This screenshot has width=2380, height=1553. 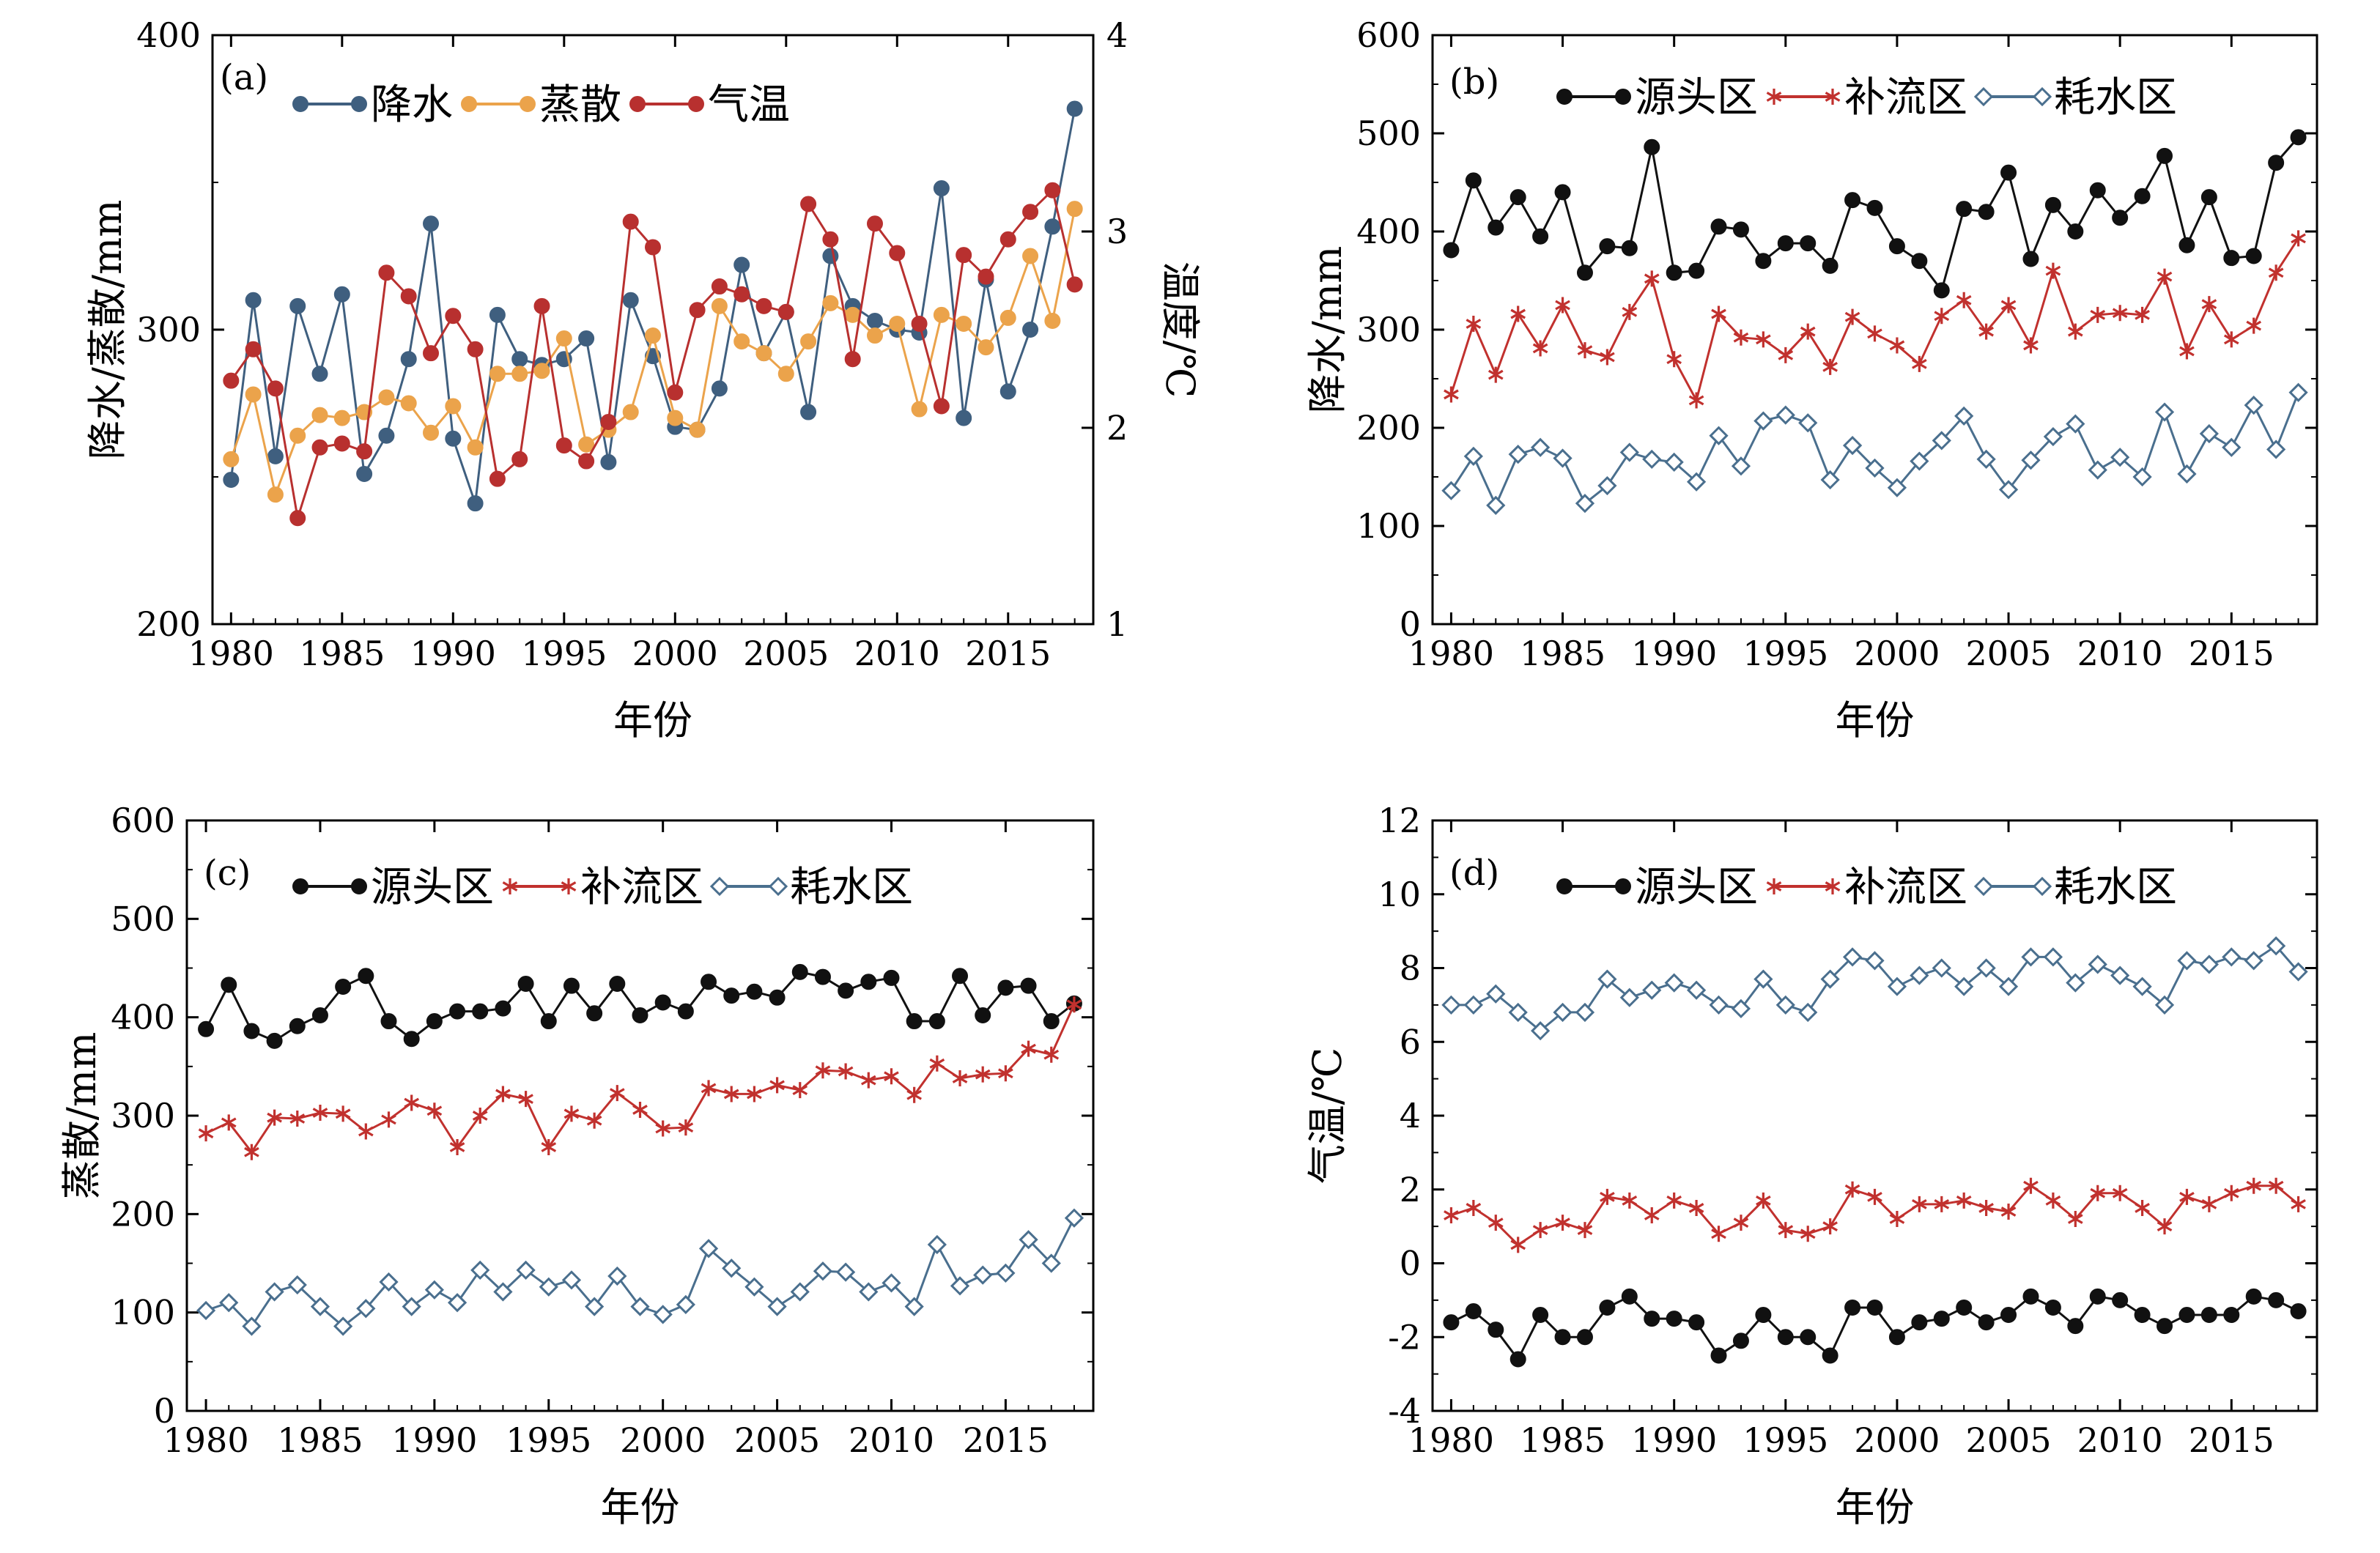 What do you see at coordinates (1388, 133) in the screenshot?
I see `y-tick-label: 500` at bounding box center [1388, 133].